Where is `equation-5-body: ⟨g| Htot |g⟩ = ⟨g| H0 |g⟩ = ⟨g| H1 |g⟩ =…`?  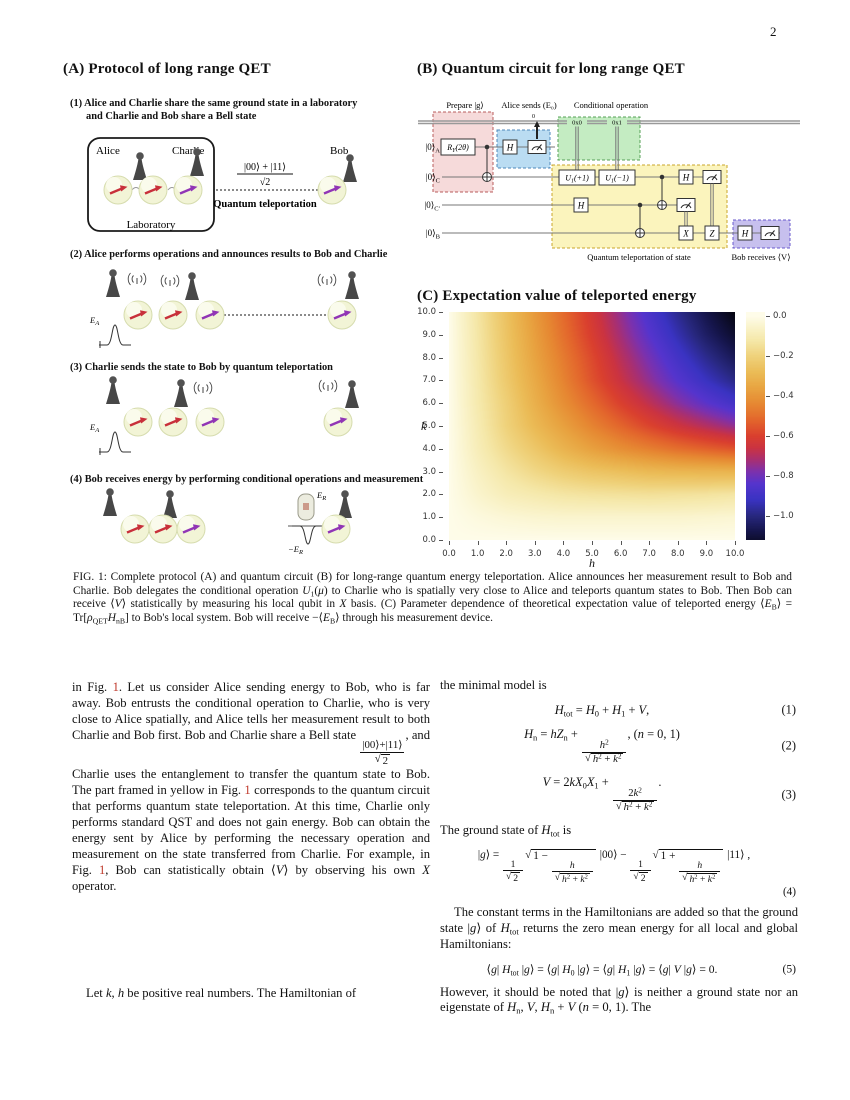 equation-5-body: ⟨g| Htot |g⟩ = ⟨g| H0 |g⟩ = ⟨g| H1 |g⟩ =… is located at coordinates (602, 969).